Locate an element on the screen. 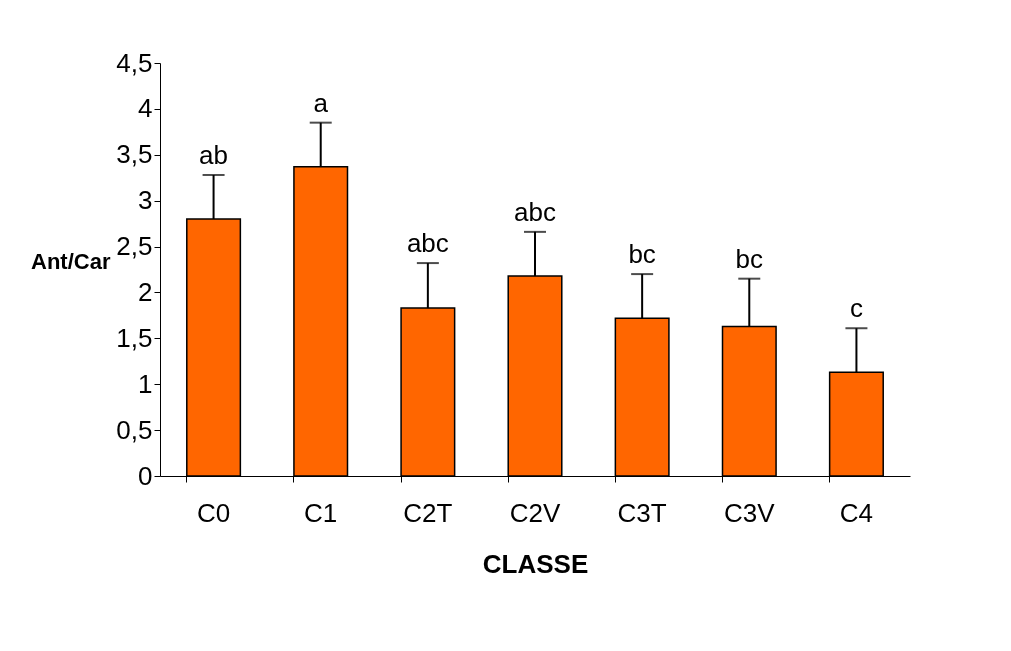  y-tick-label: 0 is located at coordinates (145, 475).